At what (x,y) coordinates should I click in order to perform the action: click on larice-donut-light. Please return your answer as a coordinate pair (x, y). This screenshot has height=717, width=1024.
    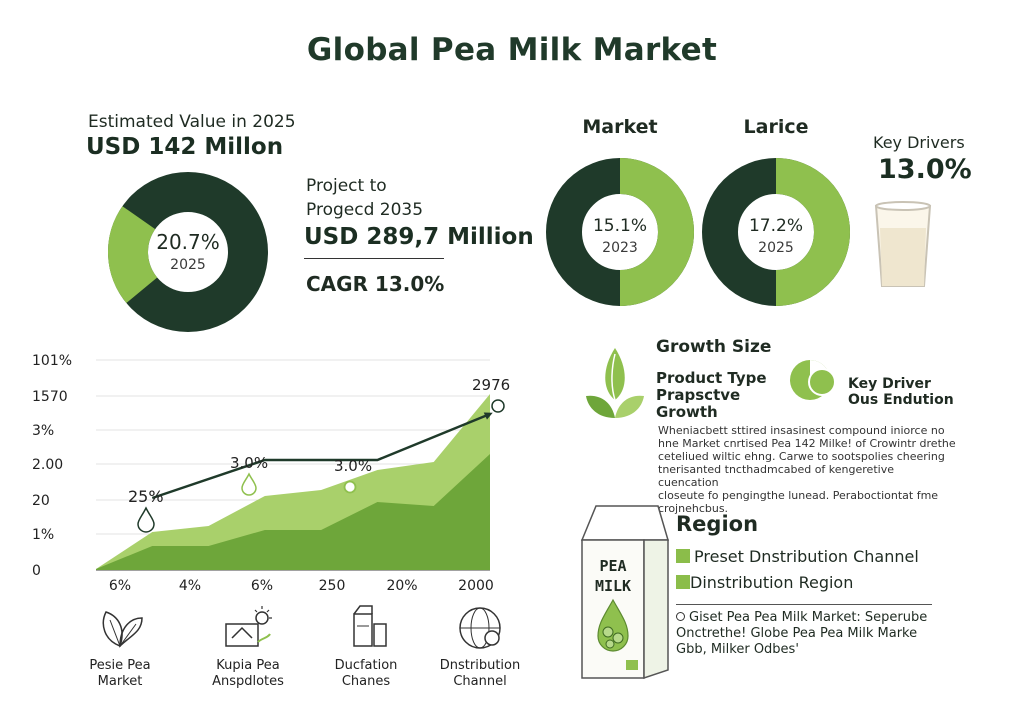
    Looking at the image, I should click on (812, 232).